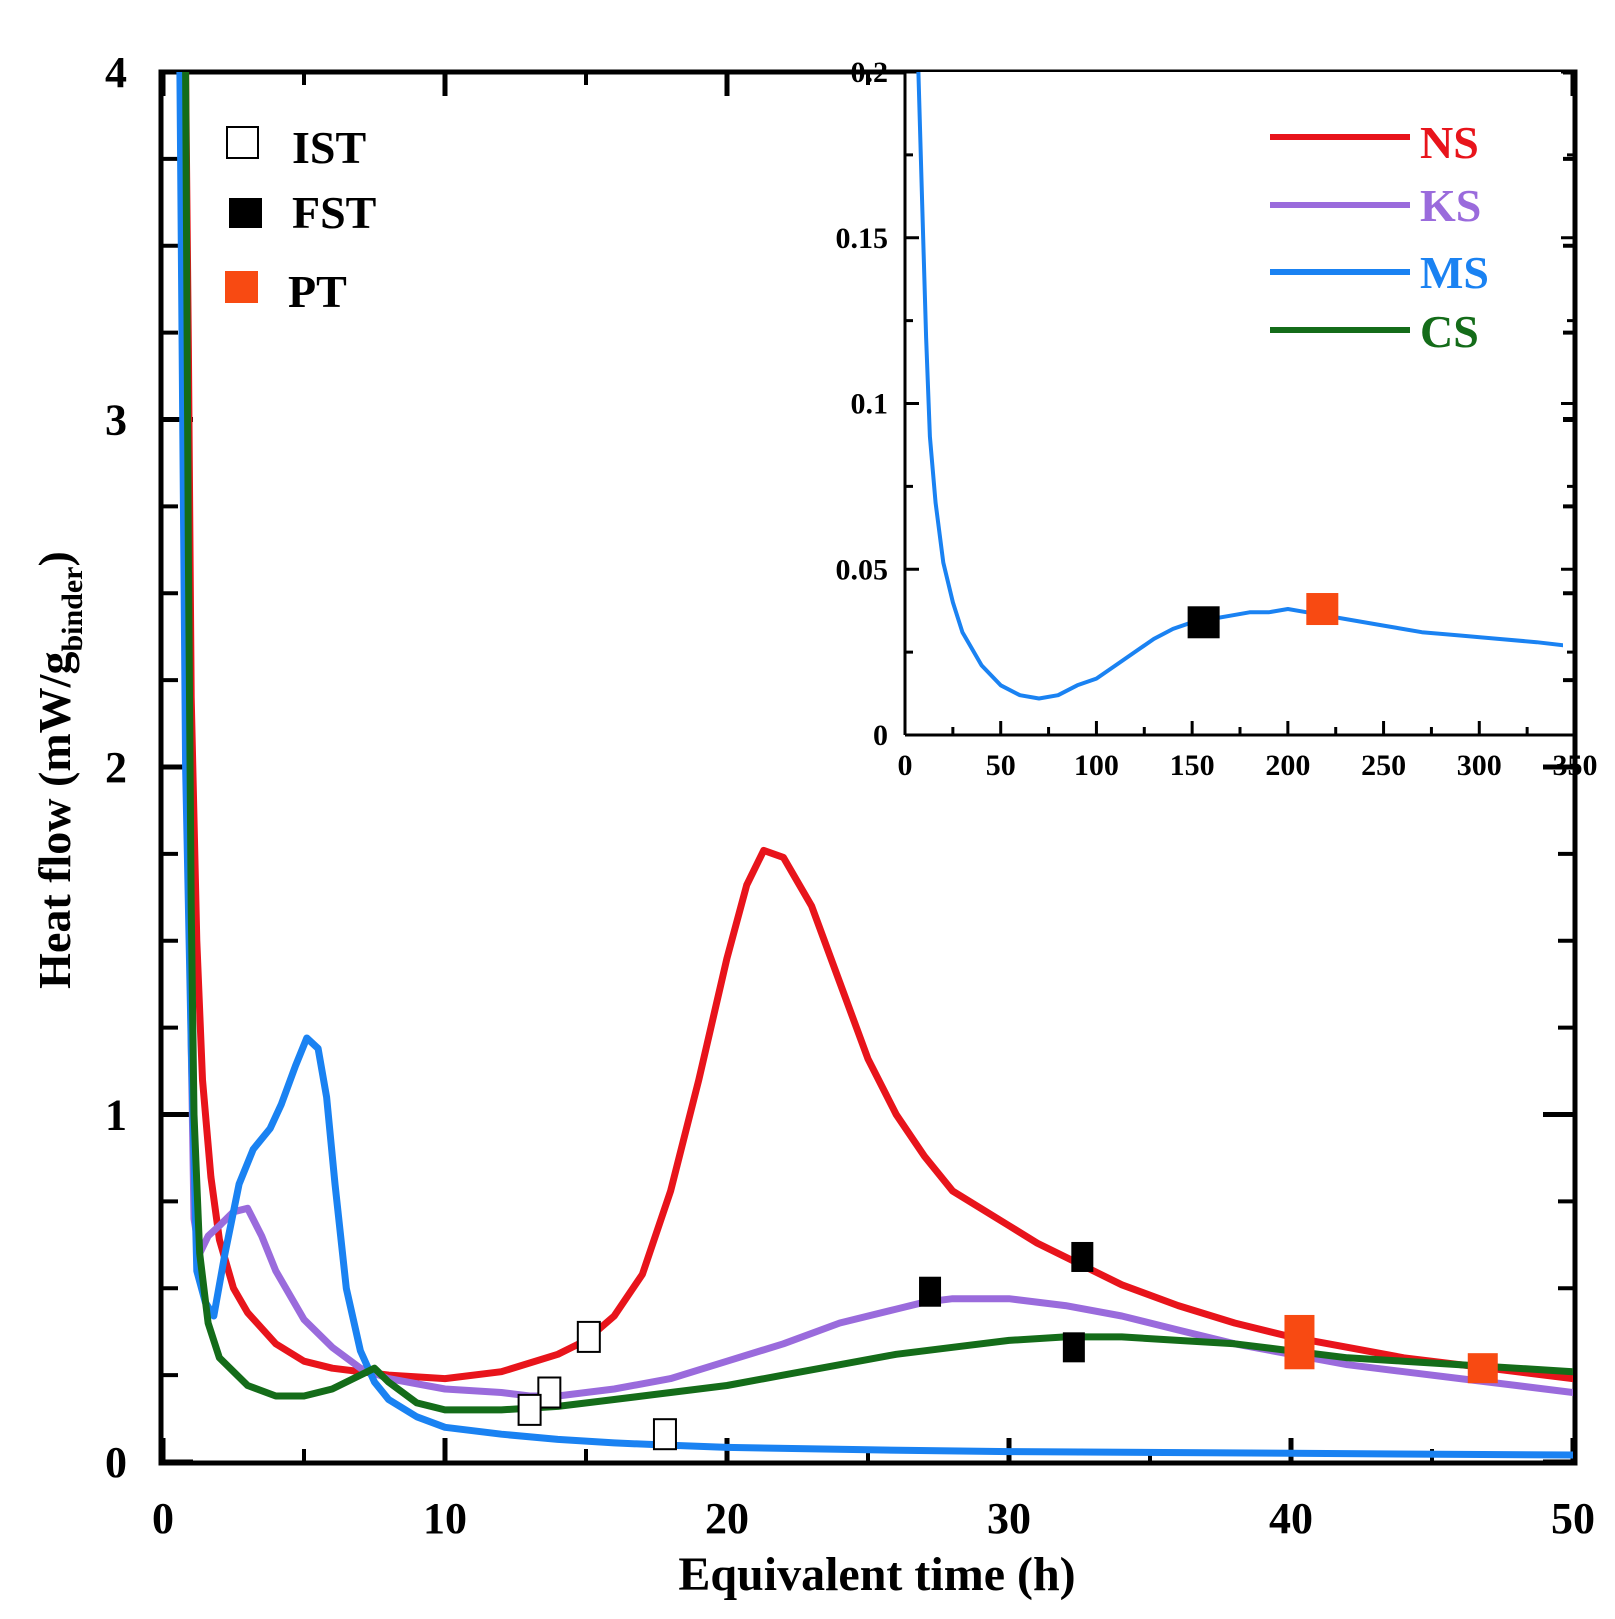 The image size is (1615, 1619). I want to click on main-x-tick-label: 10, so click(445, 1518).